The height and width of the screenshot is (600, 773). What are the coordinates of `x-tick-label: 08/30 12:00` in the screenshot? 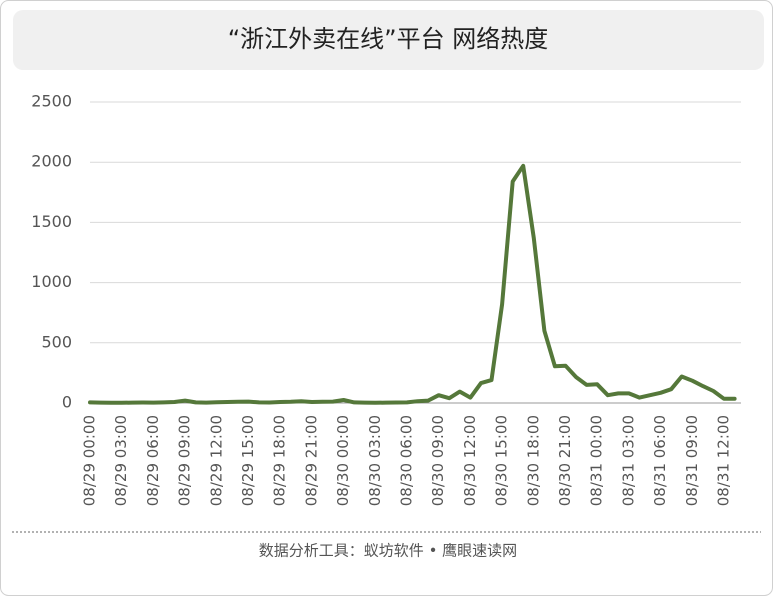 It's located at (470, 460).